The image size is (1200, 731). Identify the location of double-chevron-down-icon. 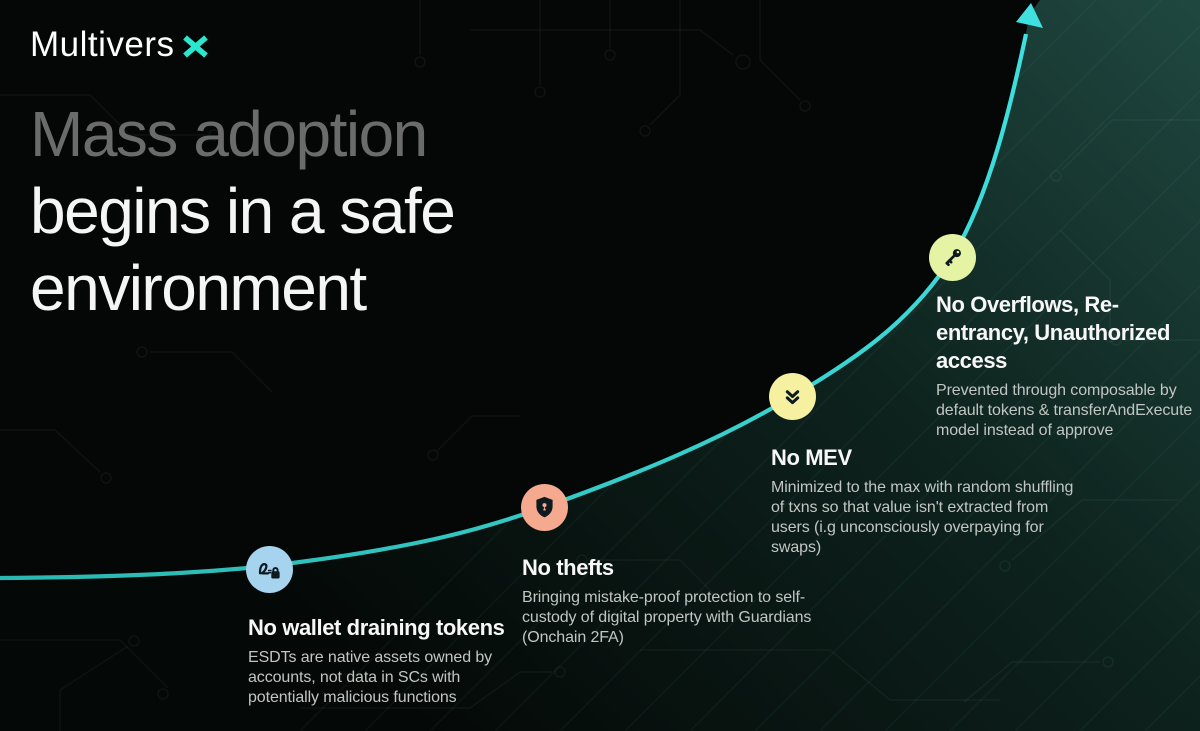
(792, 397).